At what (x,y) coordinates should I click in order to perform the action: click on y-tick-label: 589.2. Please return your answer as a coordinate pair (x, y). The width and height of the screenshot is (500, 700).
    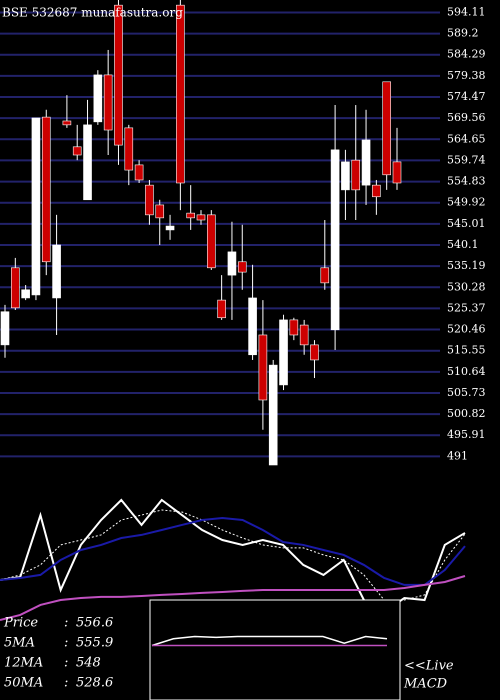
    Looking at the image, I should click on (463, 33).